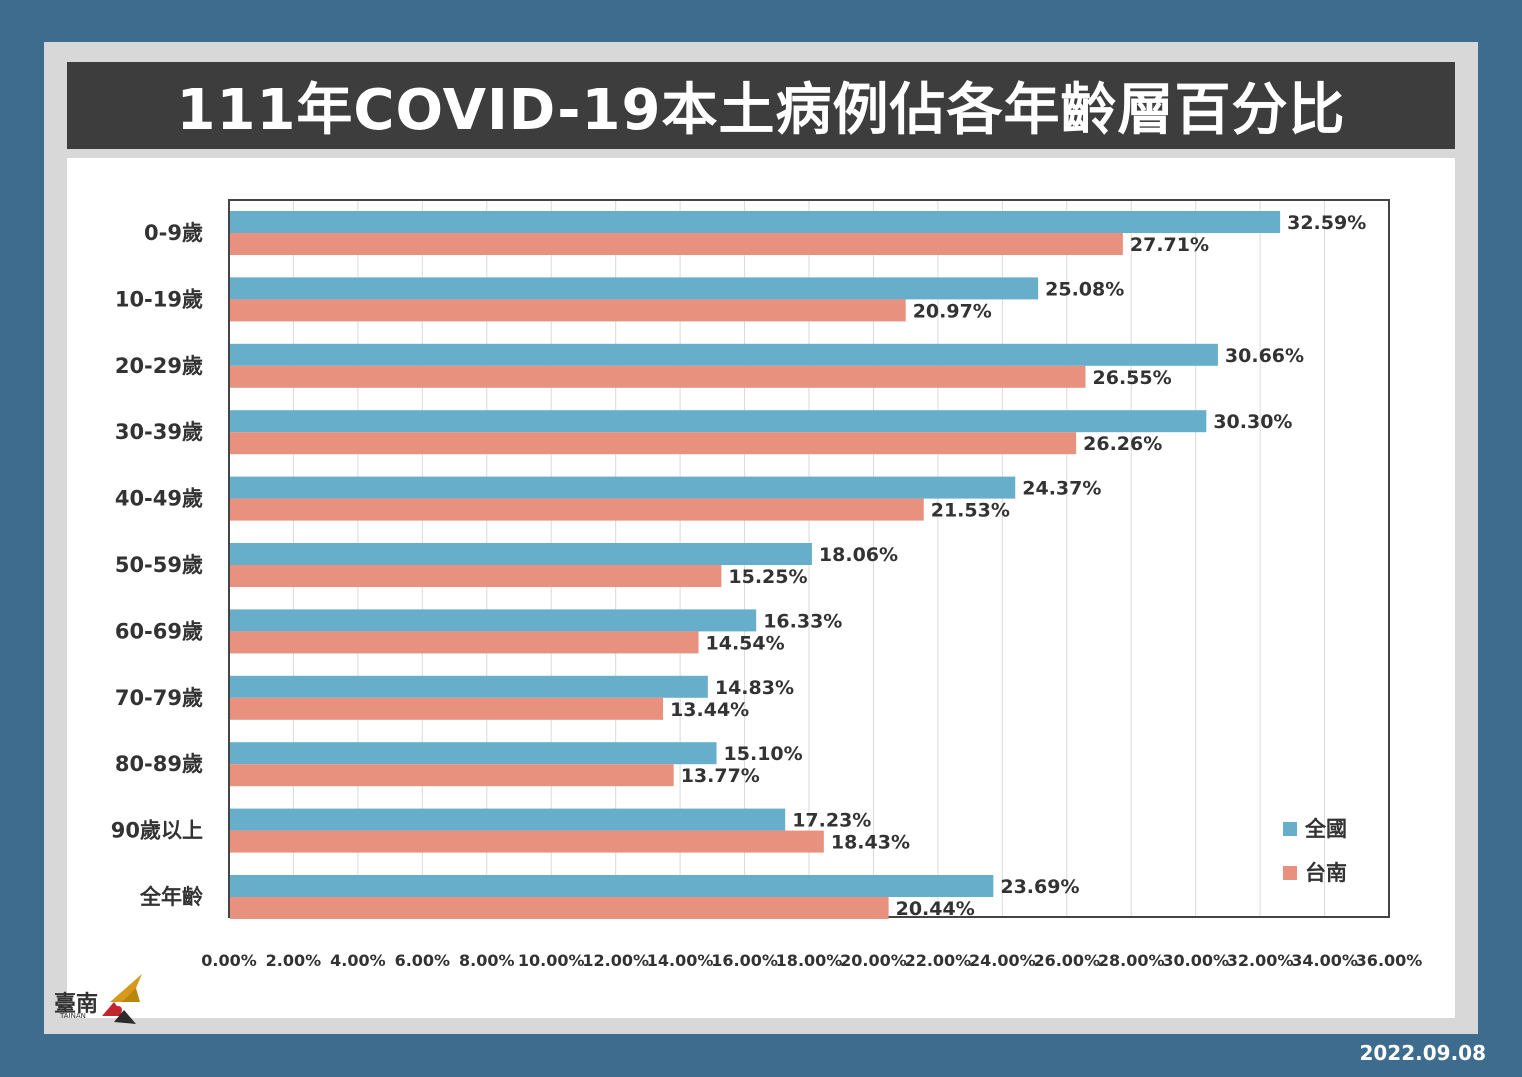  What do you see at coordinates (802, 621) in the screenshot?
I see `data-label: 16.33%` at bounding box center [802, 621].